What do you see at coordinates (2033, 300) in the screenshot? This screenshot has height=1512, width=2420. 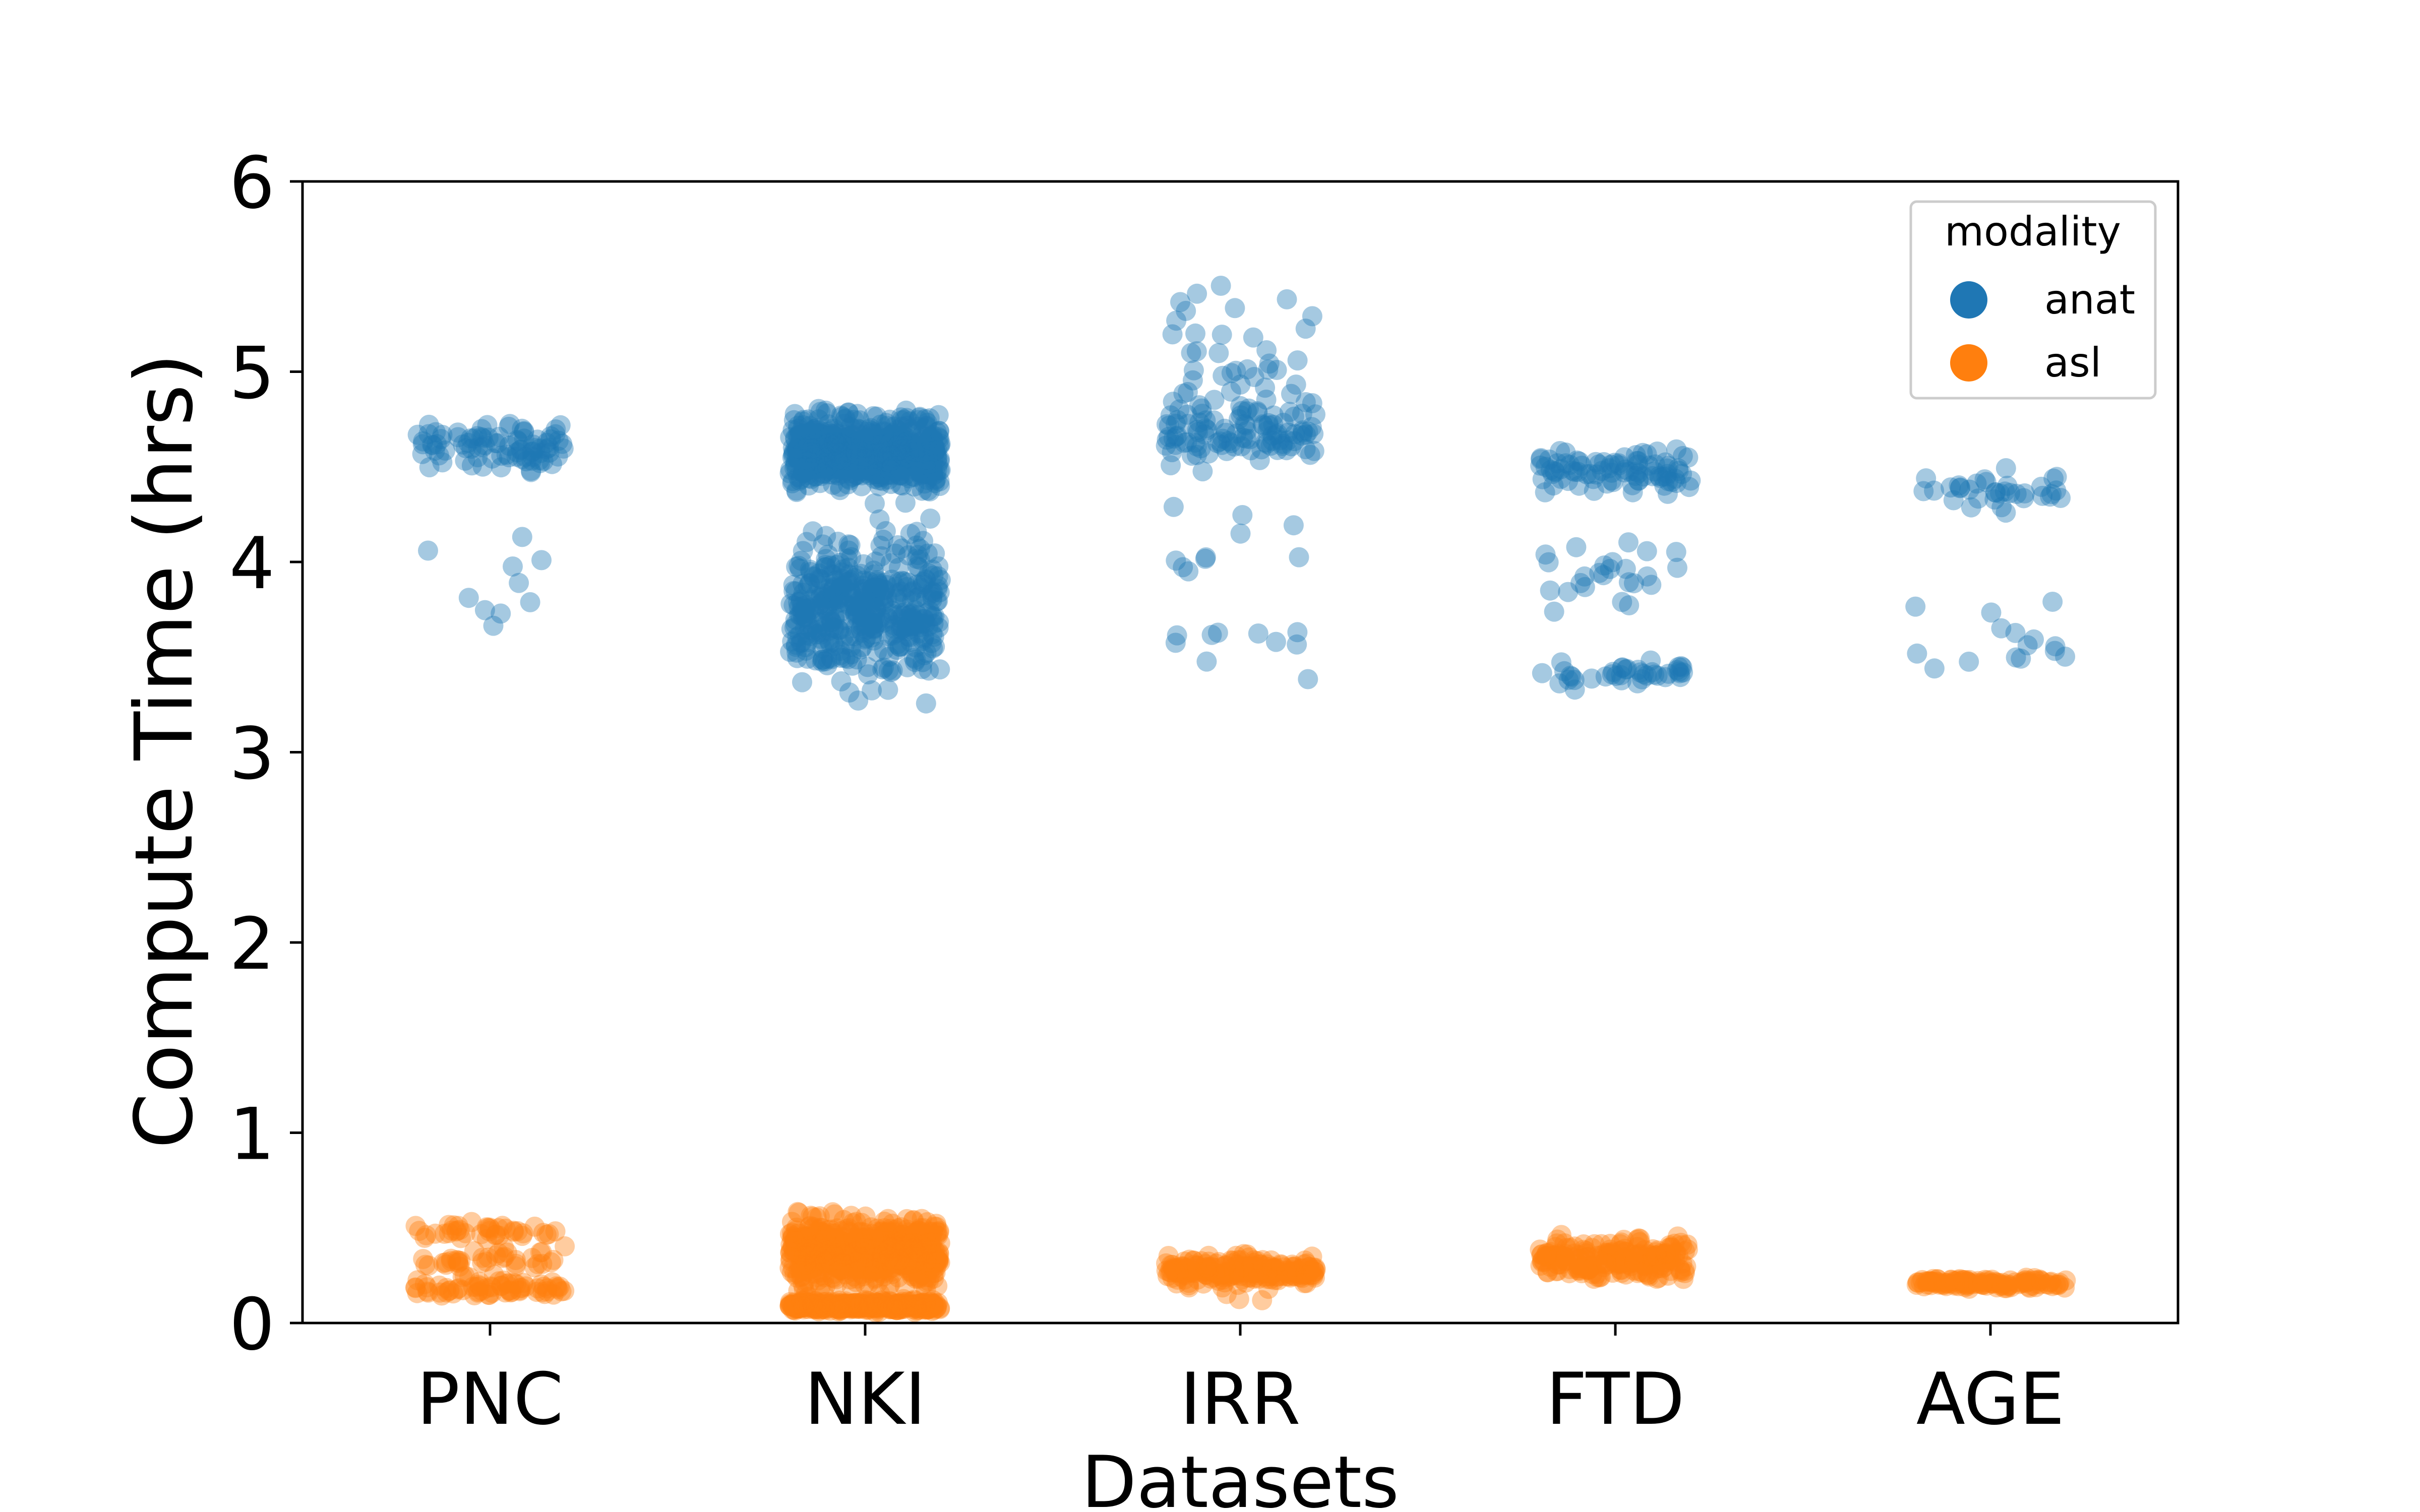 I see `legend: modality anat asl` at bounding box center [2033, 300].